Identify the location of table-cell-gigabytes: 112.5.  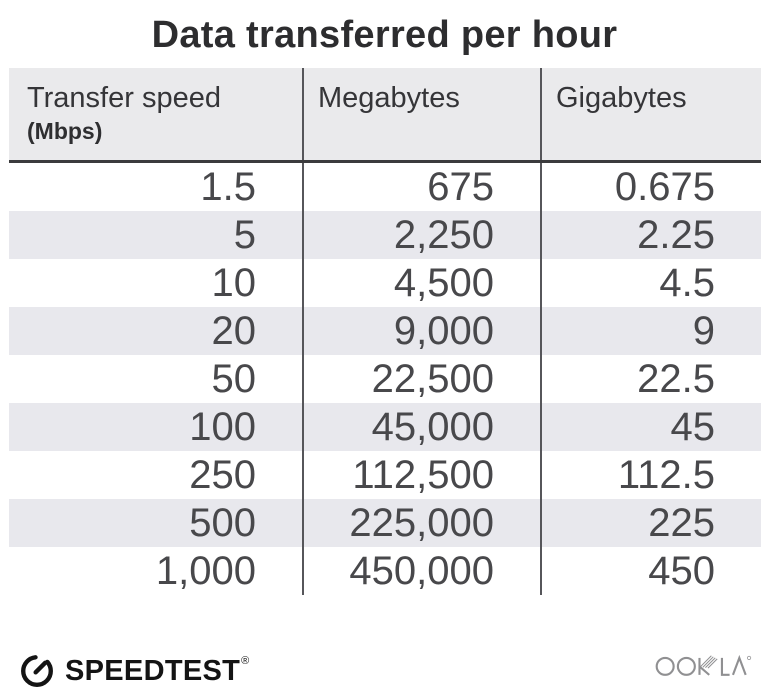
(650, 475).